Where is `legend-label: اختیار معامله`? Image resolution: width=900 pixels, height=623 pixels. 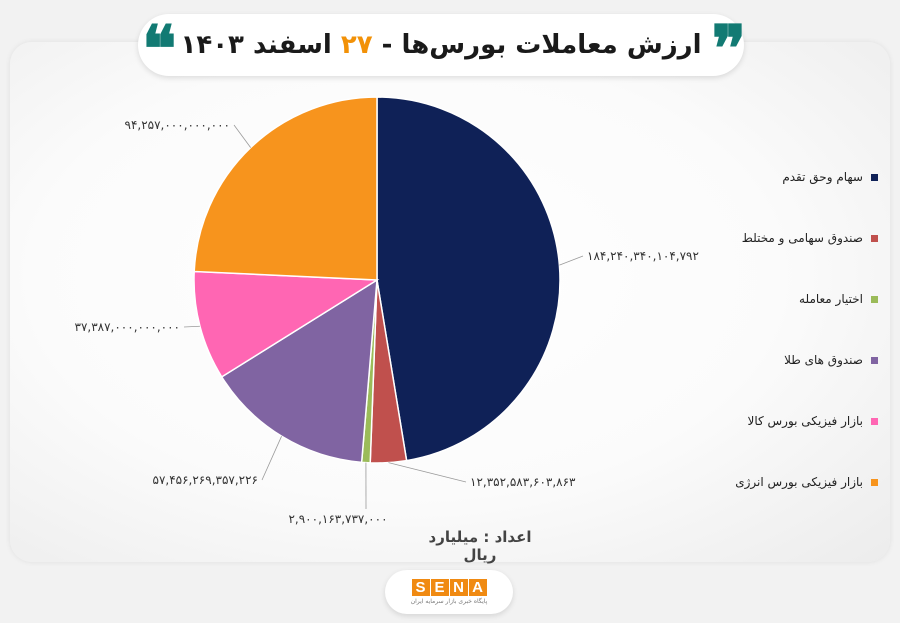 legend-label: اختیار معامله is located at coordinates (831, 299).